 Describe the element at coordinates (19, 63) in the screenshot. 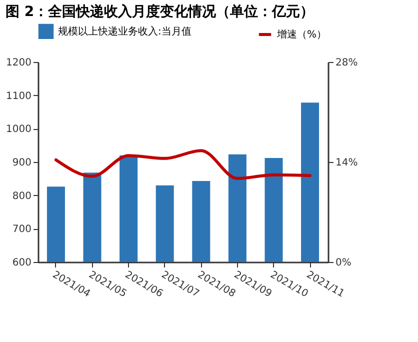

I see `y-tick-label: 1200` at that location.